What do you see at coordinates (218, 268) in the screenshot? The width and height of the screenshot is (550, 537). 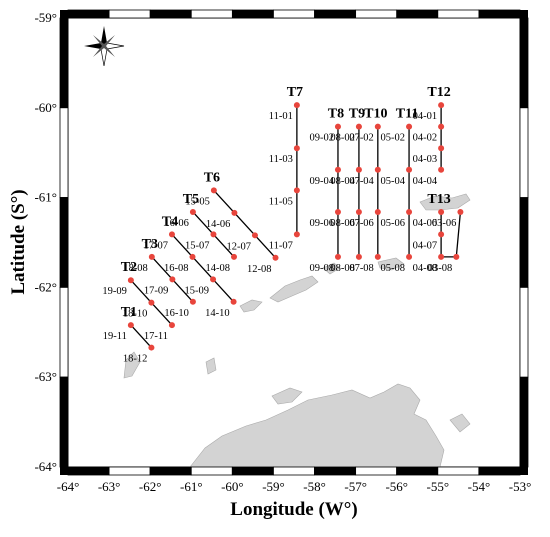 I see `station-label: 14-08` at bounding box center [218, 268].